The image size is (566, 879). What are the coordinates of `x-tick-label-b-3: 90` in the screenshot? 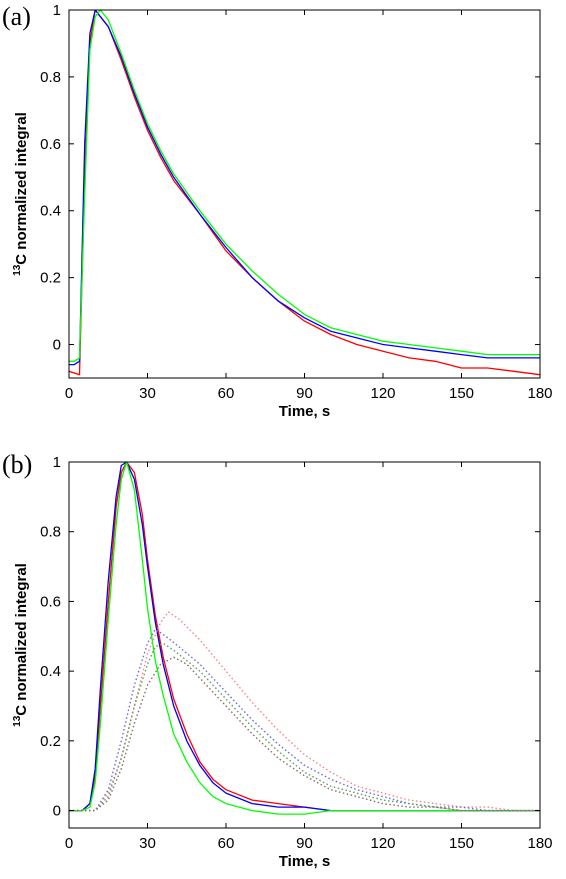 It's located at (304, 843).